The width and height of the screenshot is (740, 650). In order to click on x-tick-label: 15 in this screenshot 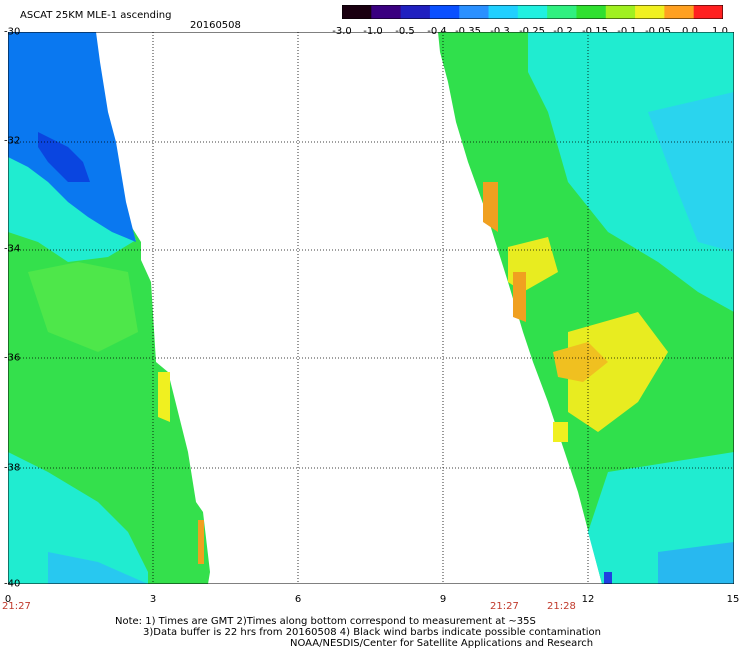, I will do `click(733, 599)`.